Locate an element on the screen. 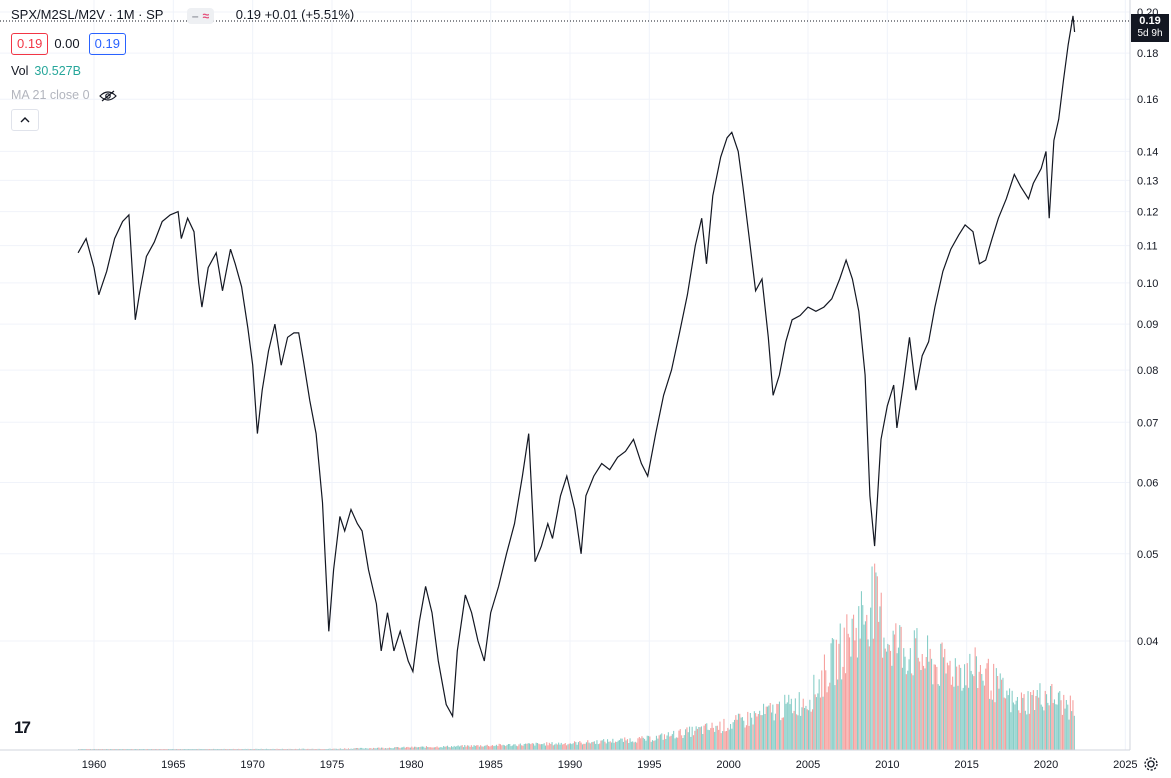 The height and width of the screenshot is (778, 1171). y-tick-label: 0.06 is located at coordinates (1147, 484).